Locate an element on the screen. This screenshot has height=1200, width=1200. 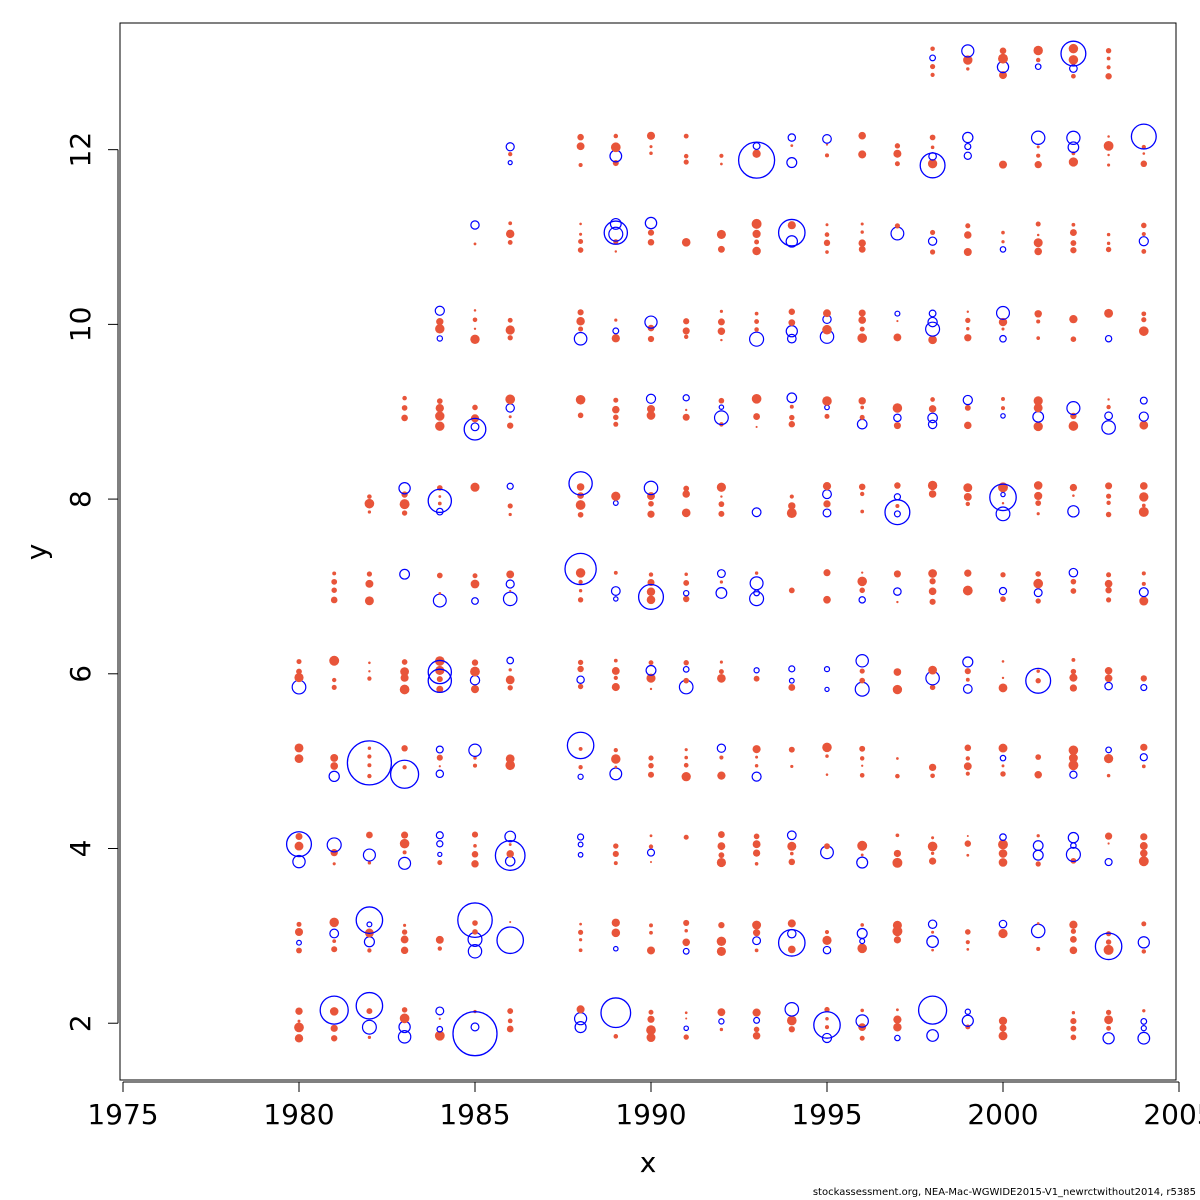
y-tick-label: 10 is located at coordinates (80, 325).